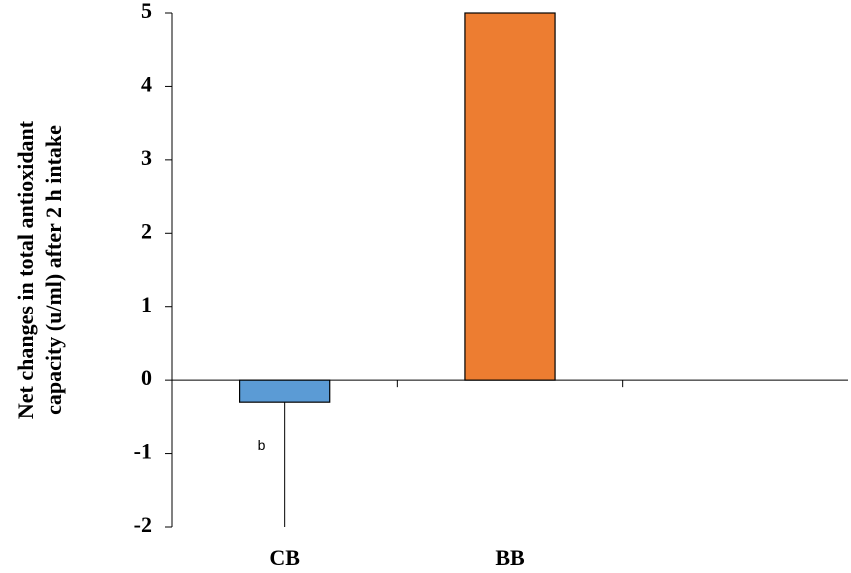 This screenshot has height=573, width=851. What do you see at coordinates (53, 270) in the screenshot?
I see `y-axis-title-line: capacity (u/ml) after 2 h intake` at bounding box center [53, 270].